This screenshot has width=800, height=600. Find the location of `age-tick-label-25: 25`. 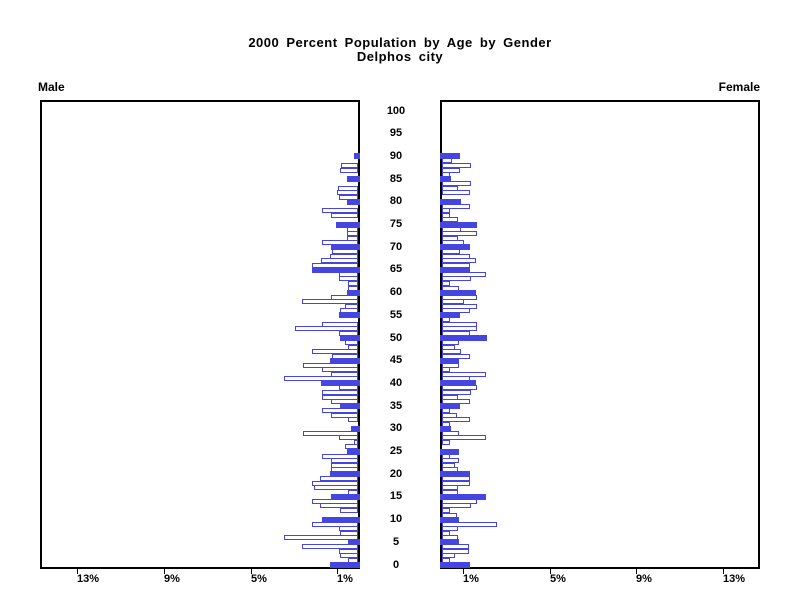

age-tick-label-25: 25 is located at coordinates (396, 451).